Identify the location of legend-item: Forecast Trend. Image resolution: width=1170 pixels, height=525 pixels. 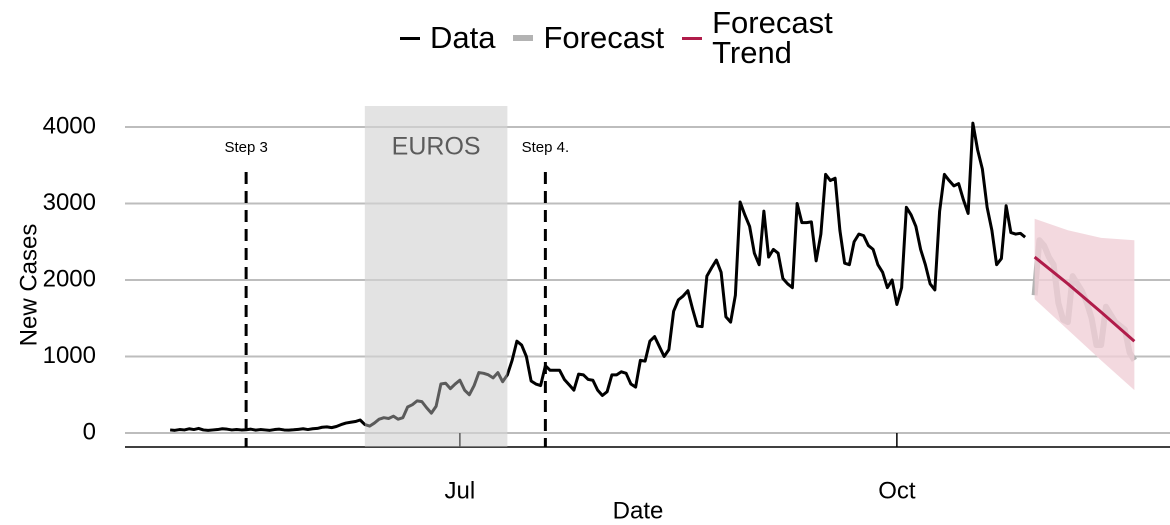
(767, 37).